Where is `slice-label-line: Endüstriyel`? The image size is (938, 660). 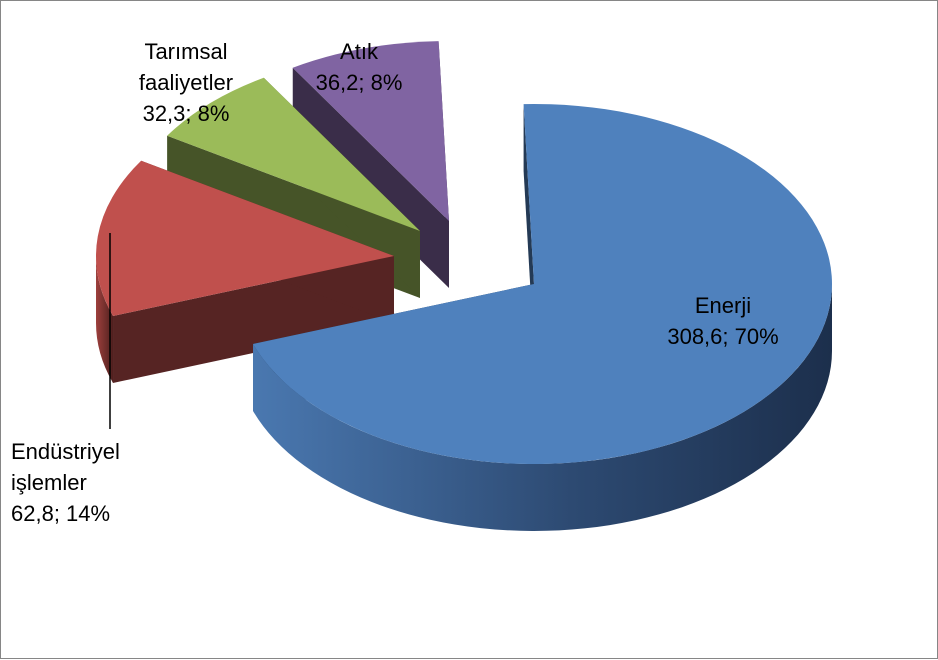
slice-label-line: Endüstriyel is located at coordinates (65, 451).